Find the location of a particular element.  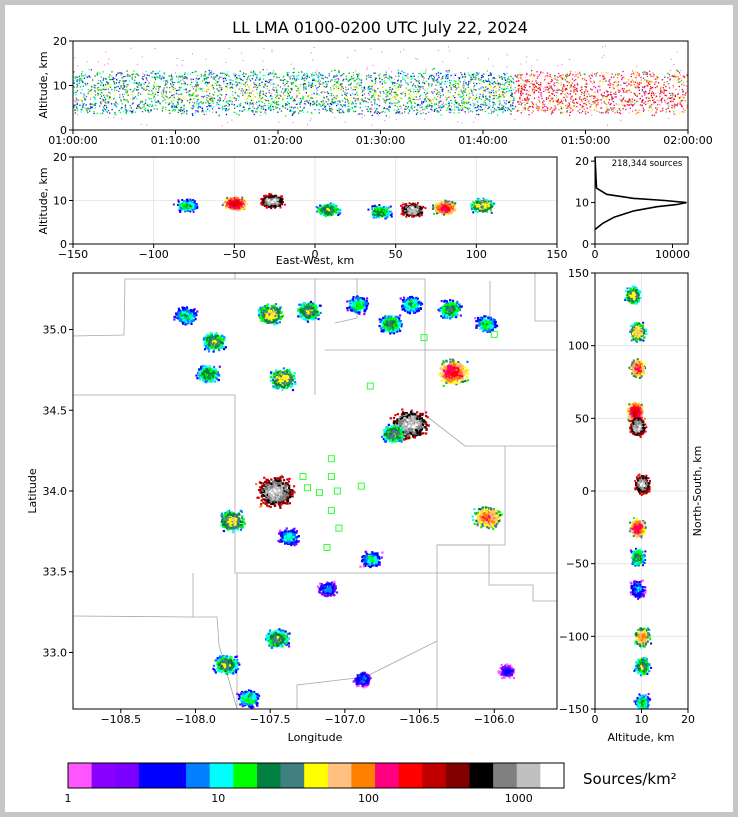

east-west-source is located at coordinates (187, 207).